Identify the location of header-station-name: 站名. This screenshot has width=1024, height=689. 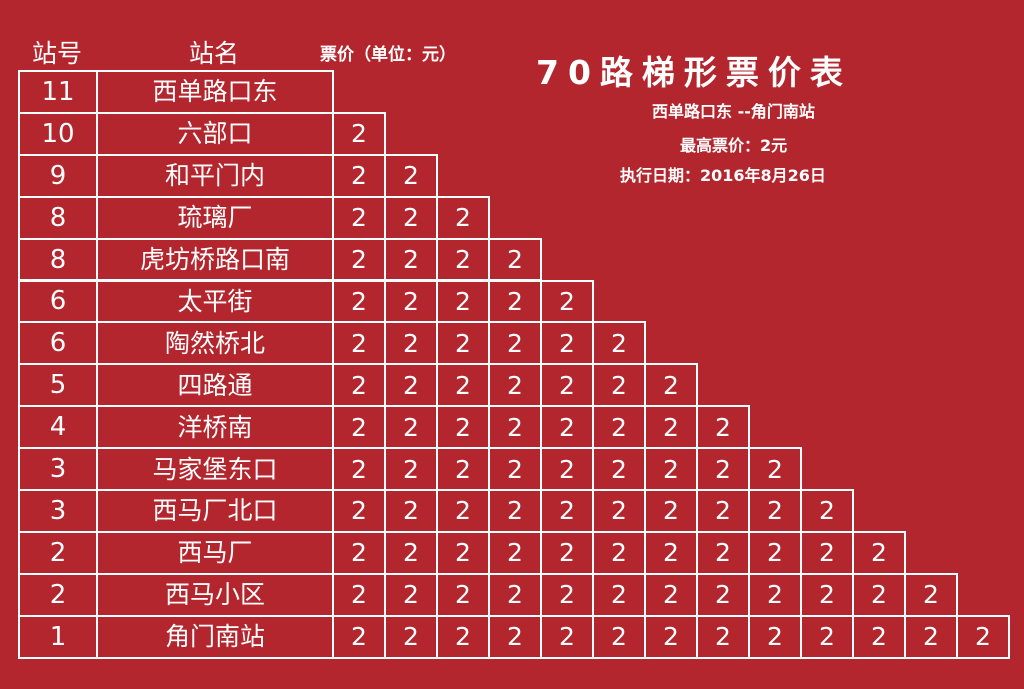
(213, 53).